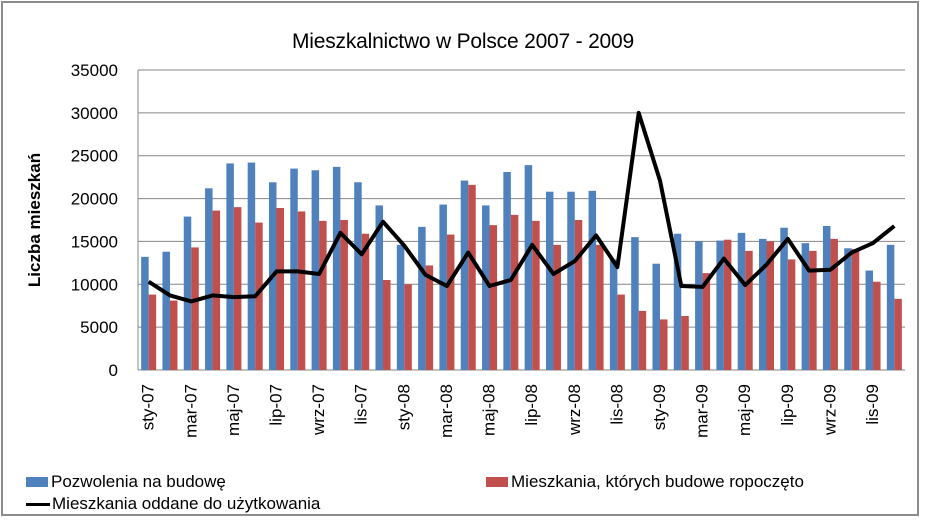 This screenshot has width=926, height=523. What do you see at coordinates (275, 405) in the screenshot?
I see `x-tick-label: lip-07` at bounding box center [275, 405].